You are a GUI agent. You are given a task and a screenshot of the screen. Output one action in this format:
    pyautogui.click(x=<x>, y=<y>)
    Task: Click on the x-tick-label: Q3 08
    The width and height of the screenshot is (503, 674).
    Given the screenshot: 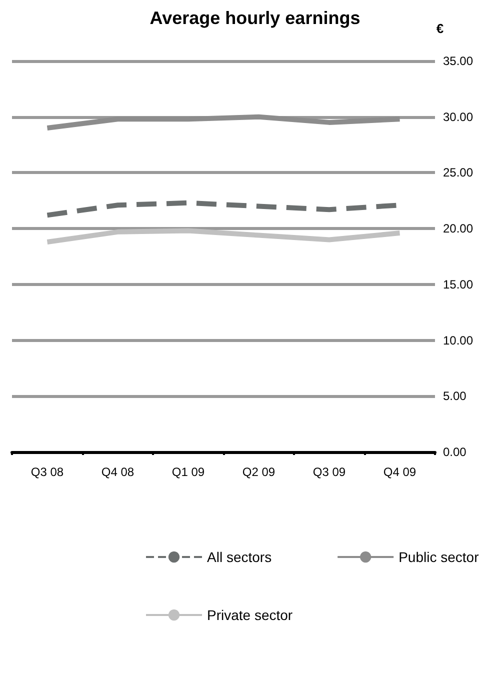 What is the action you would take?
    pyautogui.click(x=47, y=472)
    